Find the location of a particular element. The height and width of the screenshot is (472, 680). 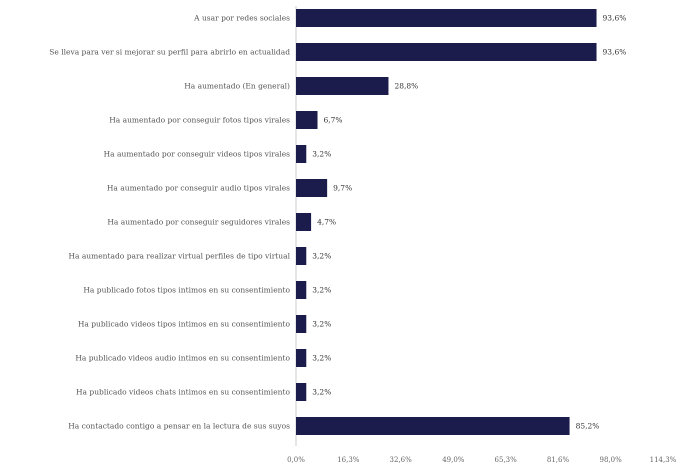

value-label: 4,7% is located at coordinates (326, 222).